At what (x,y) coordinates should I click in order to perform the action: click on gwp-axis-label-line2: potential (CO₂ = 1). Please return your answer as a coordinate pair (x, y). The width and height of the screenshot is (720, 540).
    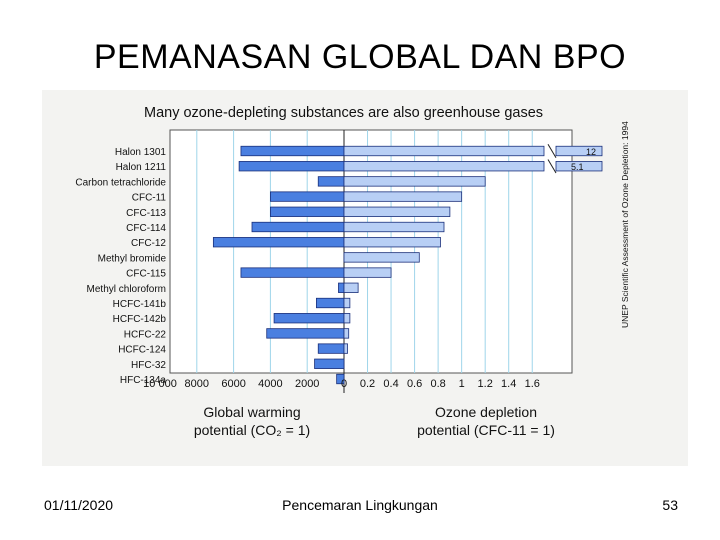
    Looking at the image, I should click on (252, 430).